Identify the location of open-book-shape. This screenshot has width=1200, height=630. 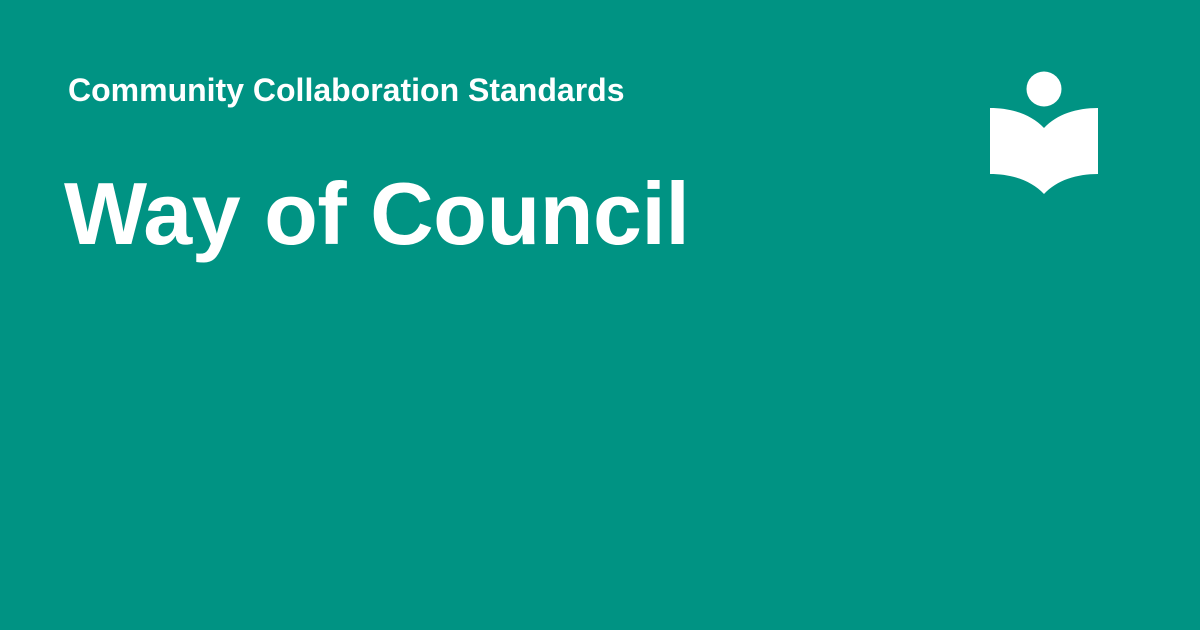
(1044, 151).